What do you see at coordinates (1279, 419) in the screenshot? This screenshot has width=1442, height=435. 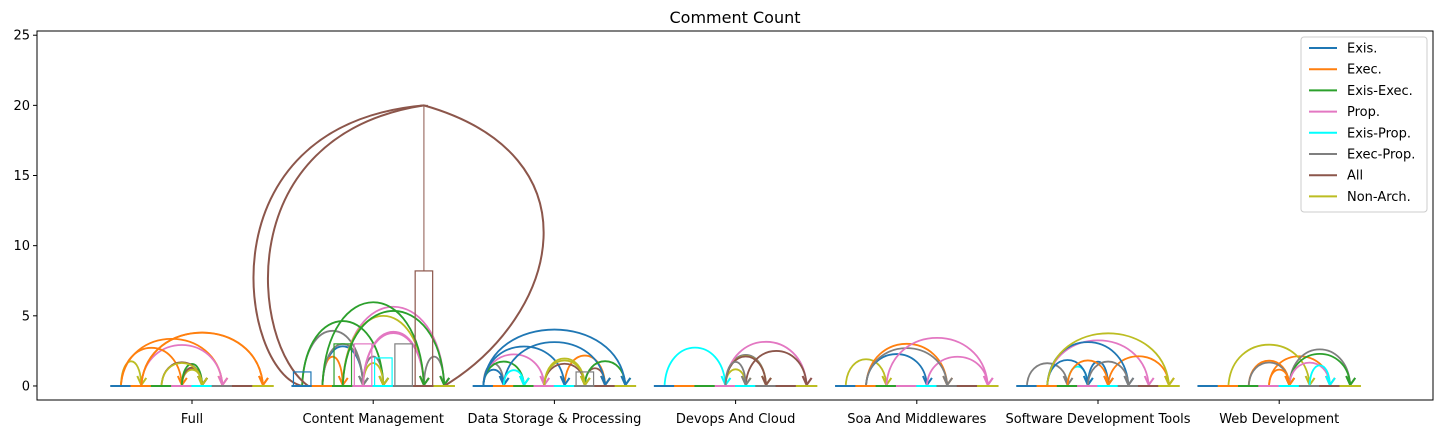 I see `x-tick-label: Web Development` at bounding box center [1279, 419].